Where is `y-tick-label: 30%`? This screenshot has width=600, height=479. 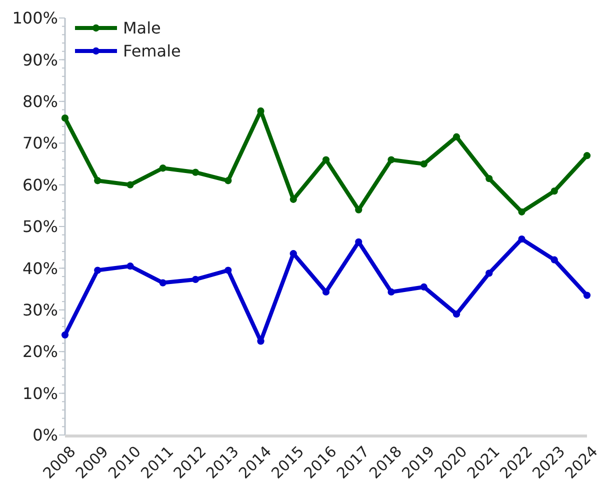 y-tick-label: 30% is located at coordinates (40, 310).